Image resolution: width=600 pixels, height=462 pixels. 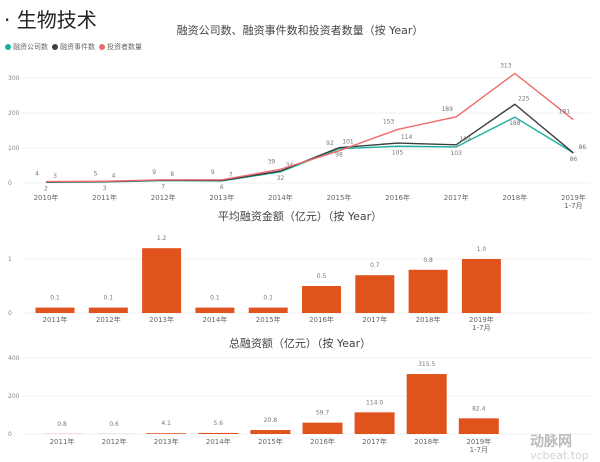 I want to click on x-tick-label: 2011年, so click(x=62, y=441).